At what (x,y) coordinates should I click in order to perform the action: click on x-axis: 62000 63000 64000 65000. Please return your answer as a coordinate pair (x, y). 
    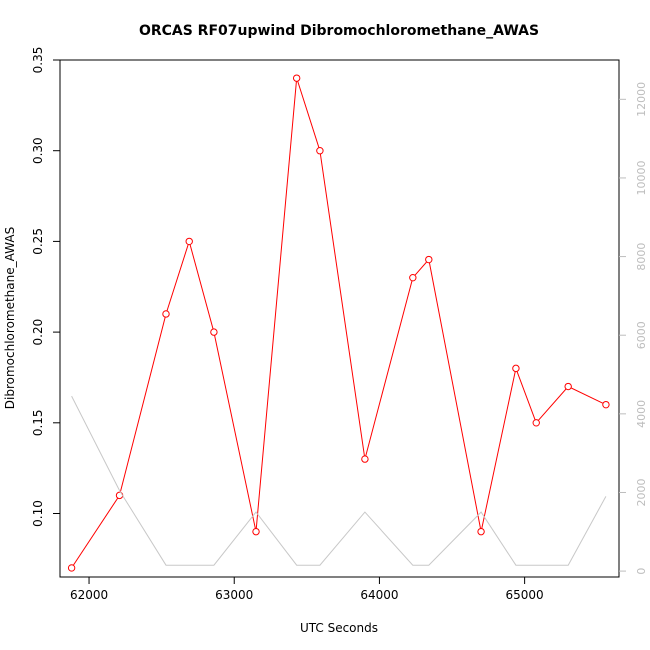
    Looking at the image, I should click on (307, 589).